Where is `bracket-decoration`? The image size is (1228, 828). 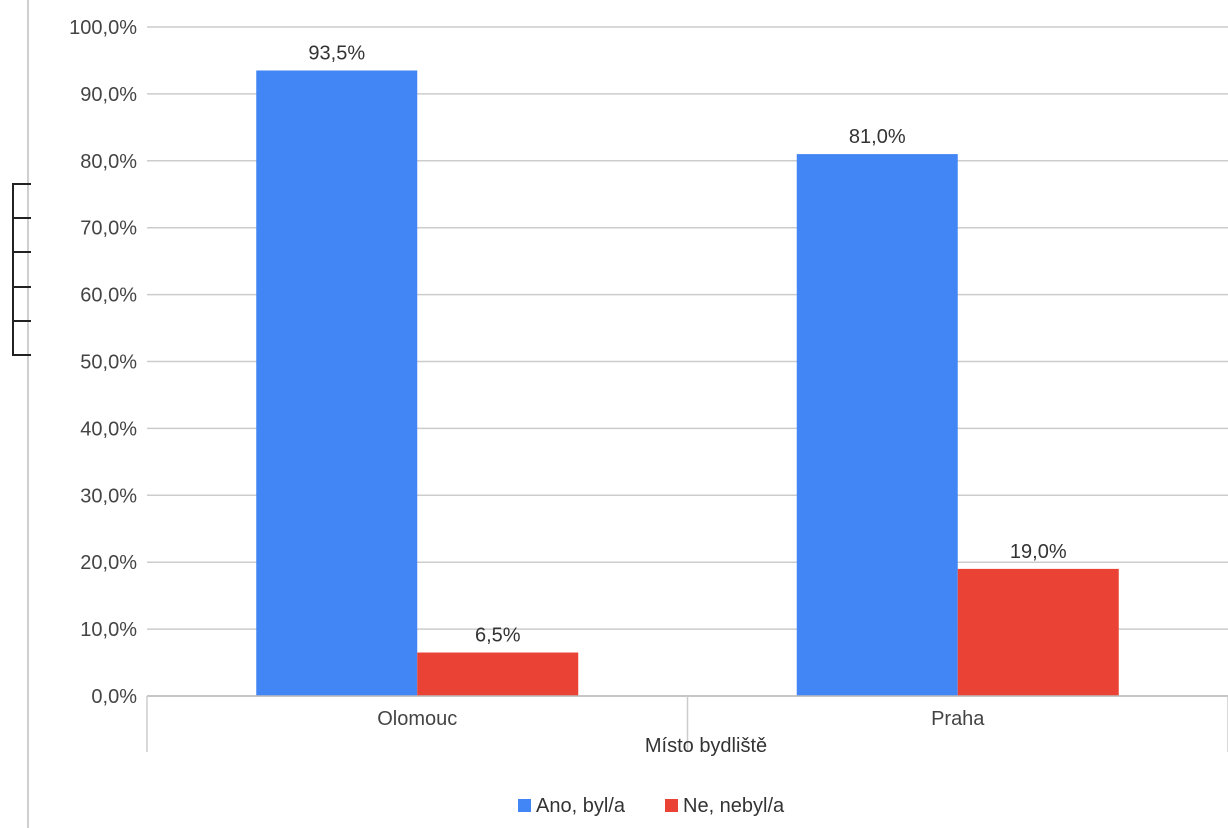
bracket-decoration is located at coordinates (21, 269).